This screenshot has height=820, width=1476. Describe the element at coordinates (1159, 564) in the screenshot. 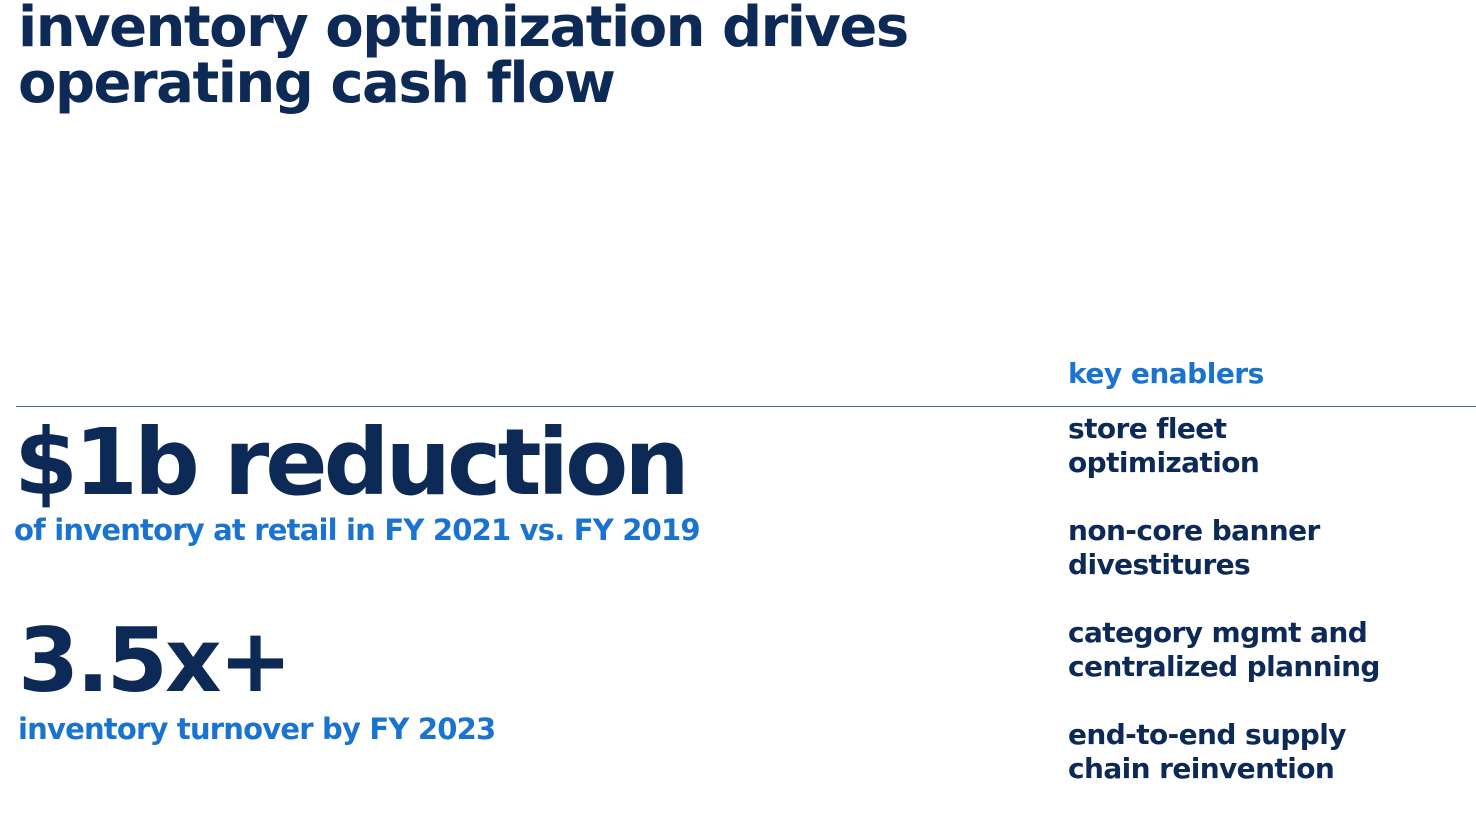

I see `enabler-line: divestitures` at that location.